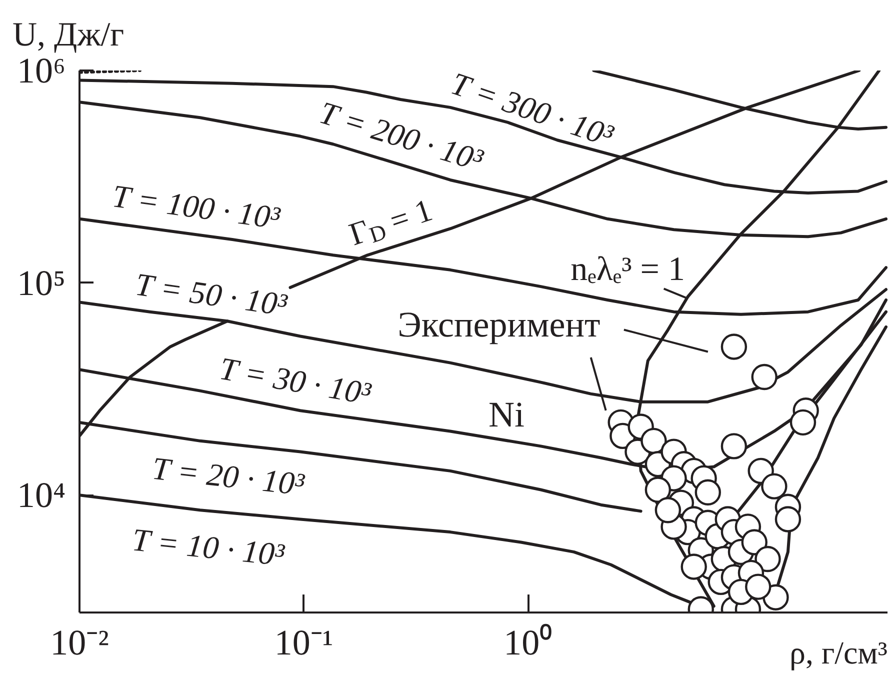 Image resolution: width=892 pixels, height=673 pixels. What do you see at coordinates (41, 282) in the screenshot?
I see `y-tick-label: 10⁵` at bounding box center [41, 282].